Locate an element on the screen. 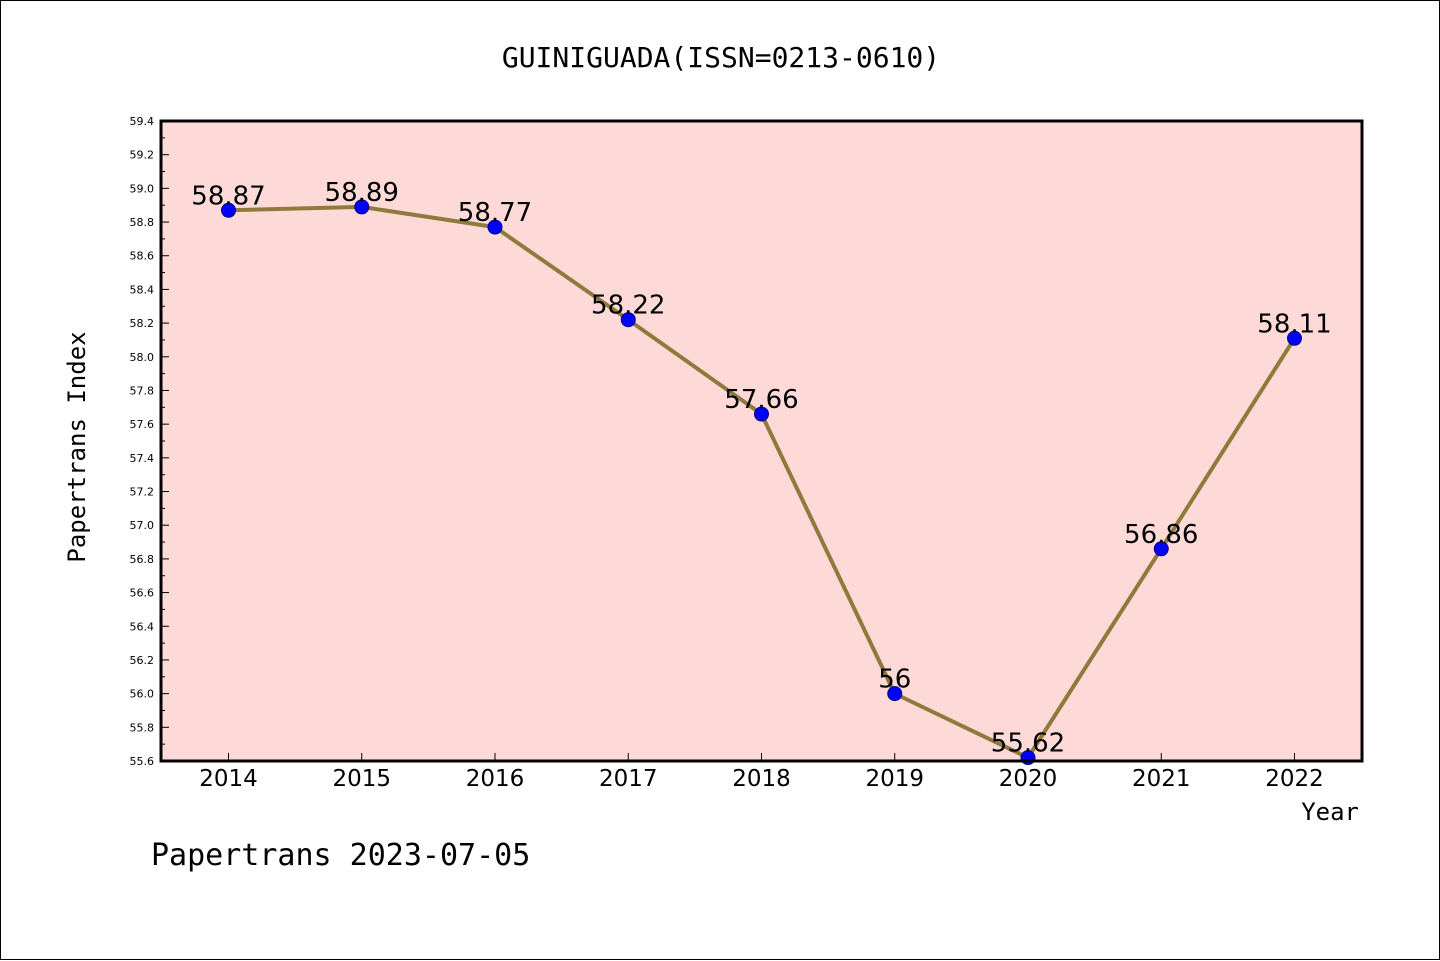 The width and height of the screenshot is (1440, 961). data-label: 58.77 is located at coordinates (495, 213).